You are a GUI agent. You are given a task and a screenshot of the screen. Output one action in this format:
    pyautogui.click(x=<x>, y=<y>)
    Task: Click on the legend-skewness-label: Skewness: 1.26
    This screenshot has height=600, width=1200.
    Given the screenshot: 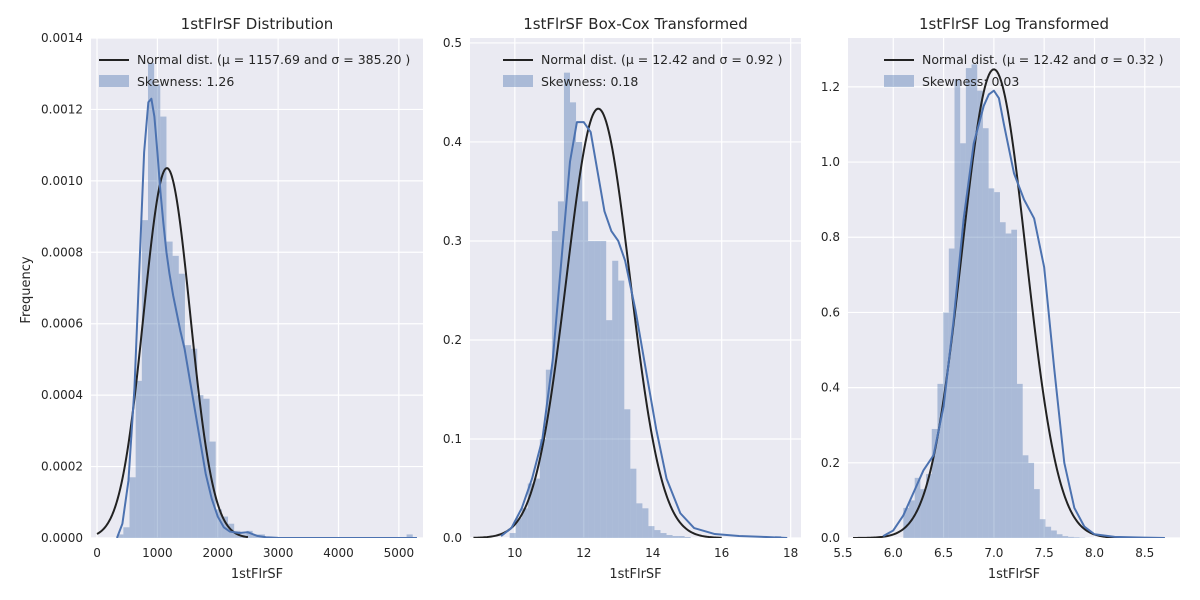 What is the action you would take?
    pyautogui.click(x=185, y=81)
    